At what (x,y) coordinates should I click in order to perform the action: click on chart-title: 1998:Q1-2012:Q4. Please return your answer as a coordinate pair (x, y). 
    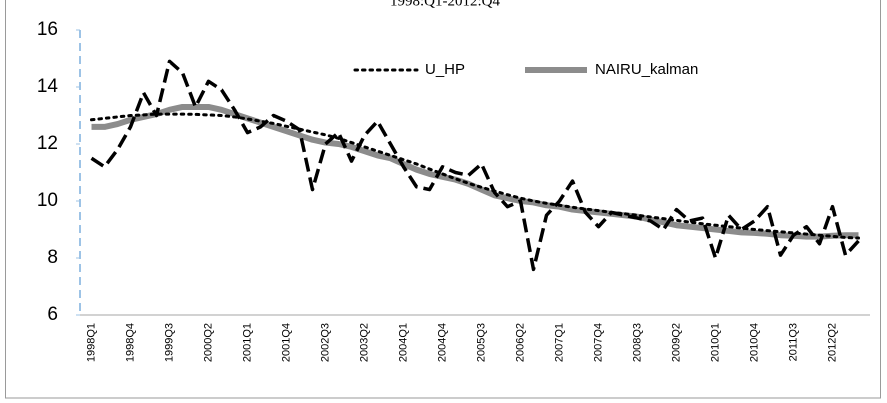
    Looking at the image, I should click on (445, 4).